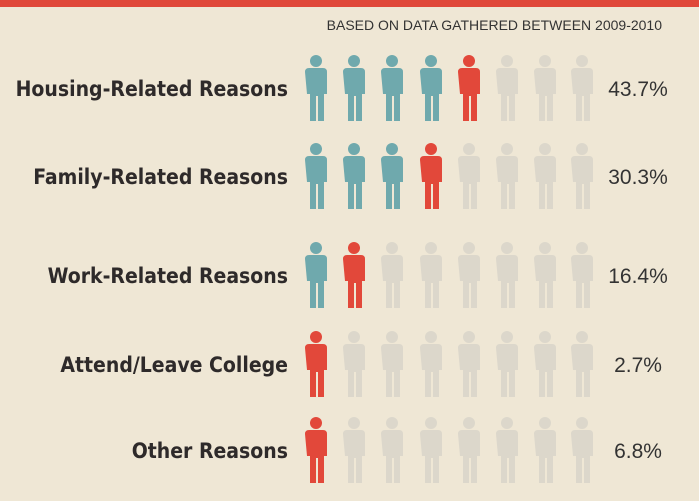 The image size is (699, 501). I want to click on category-label: Attend/Leave College, so click(174, 365).